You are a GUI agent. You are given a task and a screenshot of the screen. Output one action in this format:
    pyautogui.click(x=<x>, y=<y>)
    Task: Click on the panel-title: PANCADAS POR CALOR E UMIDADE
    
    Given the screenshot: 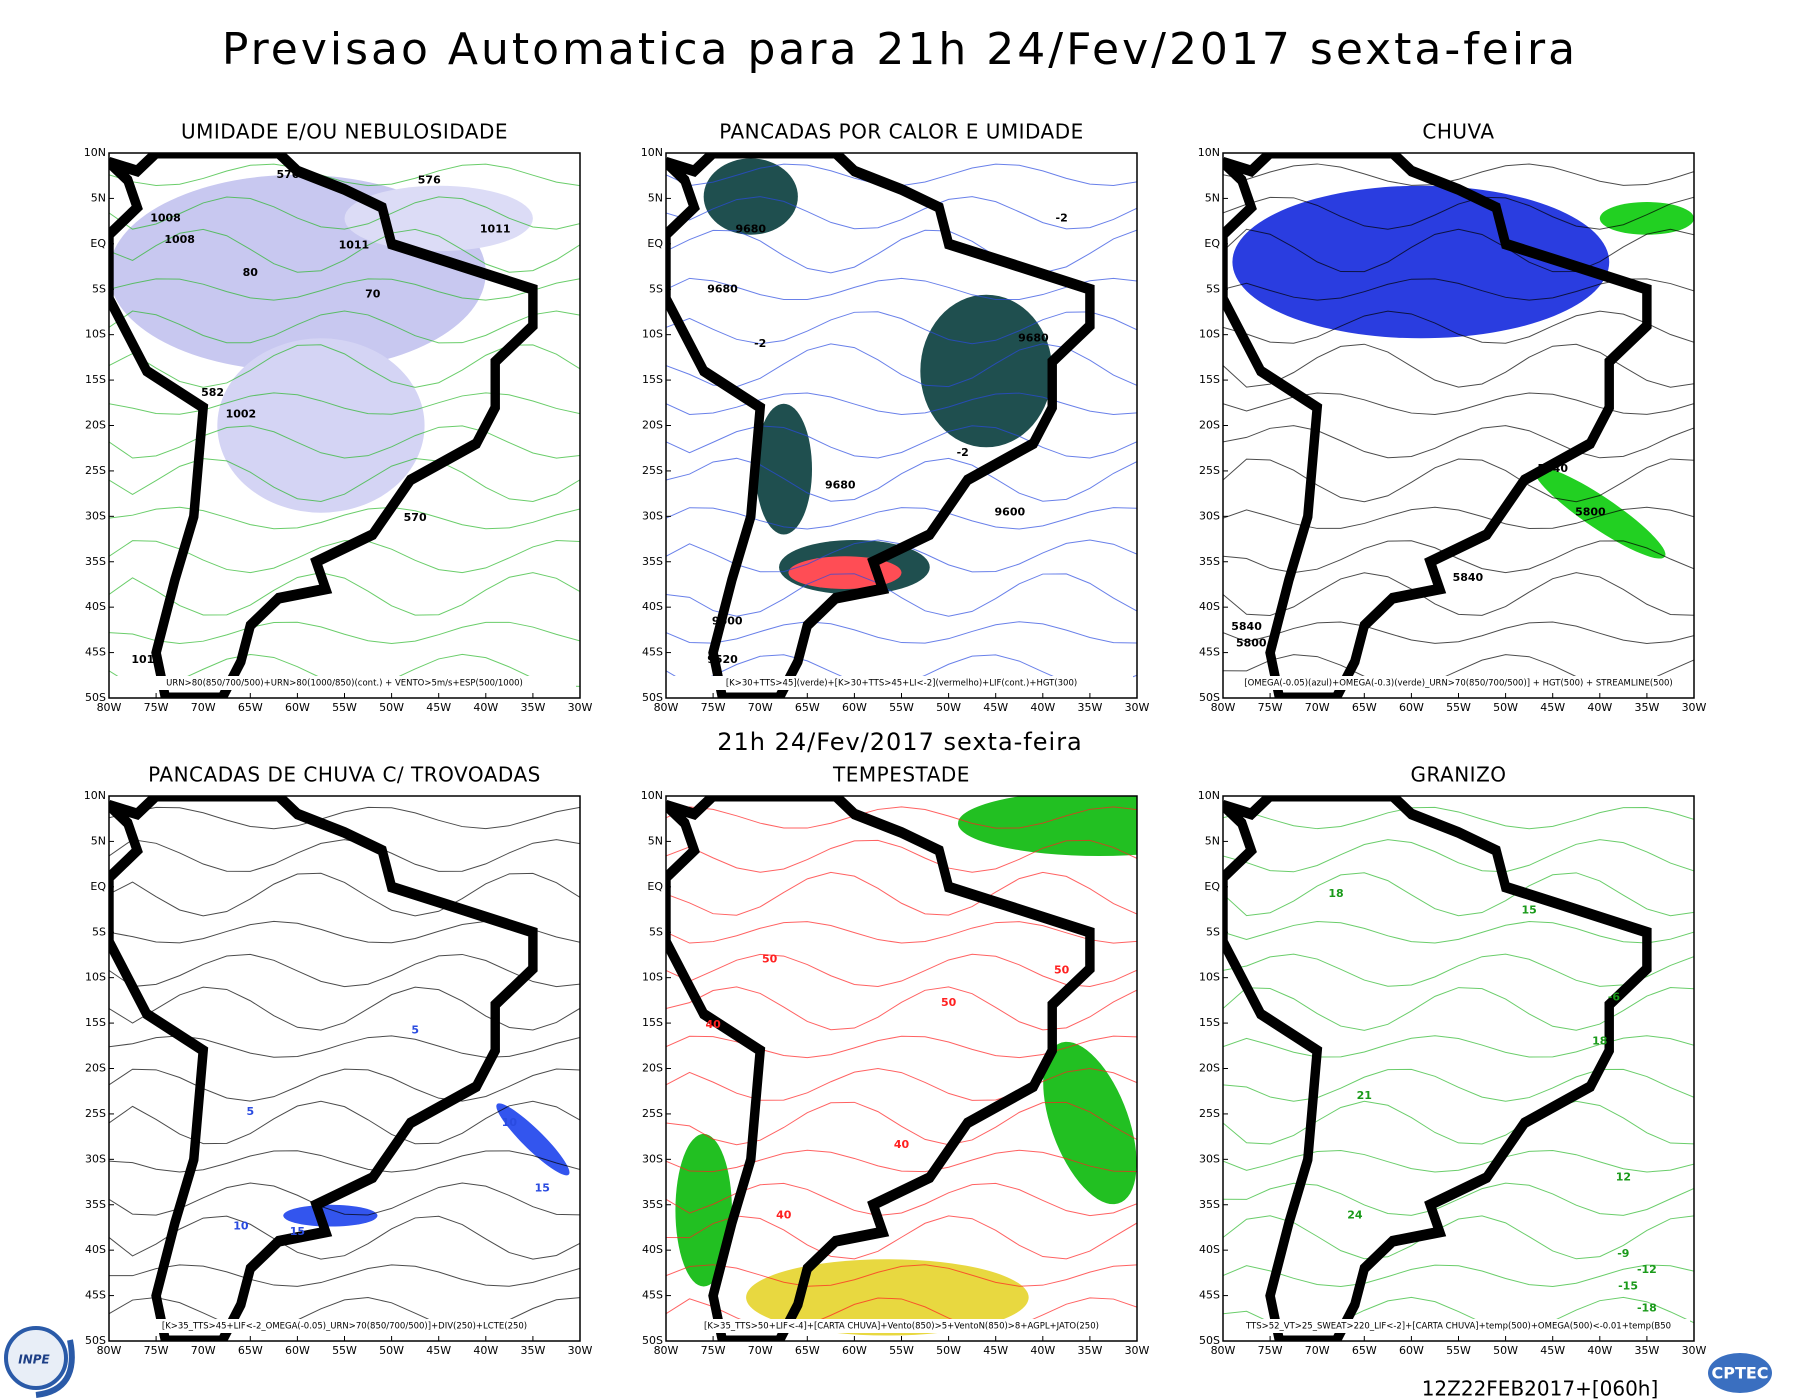 What is the action you would take?
    pyautogui.click(x=901, y=132)
    